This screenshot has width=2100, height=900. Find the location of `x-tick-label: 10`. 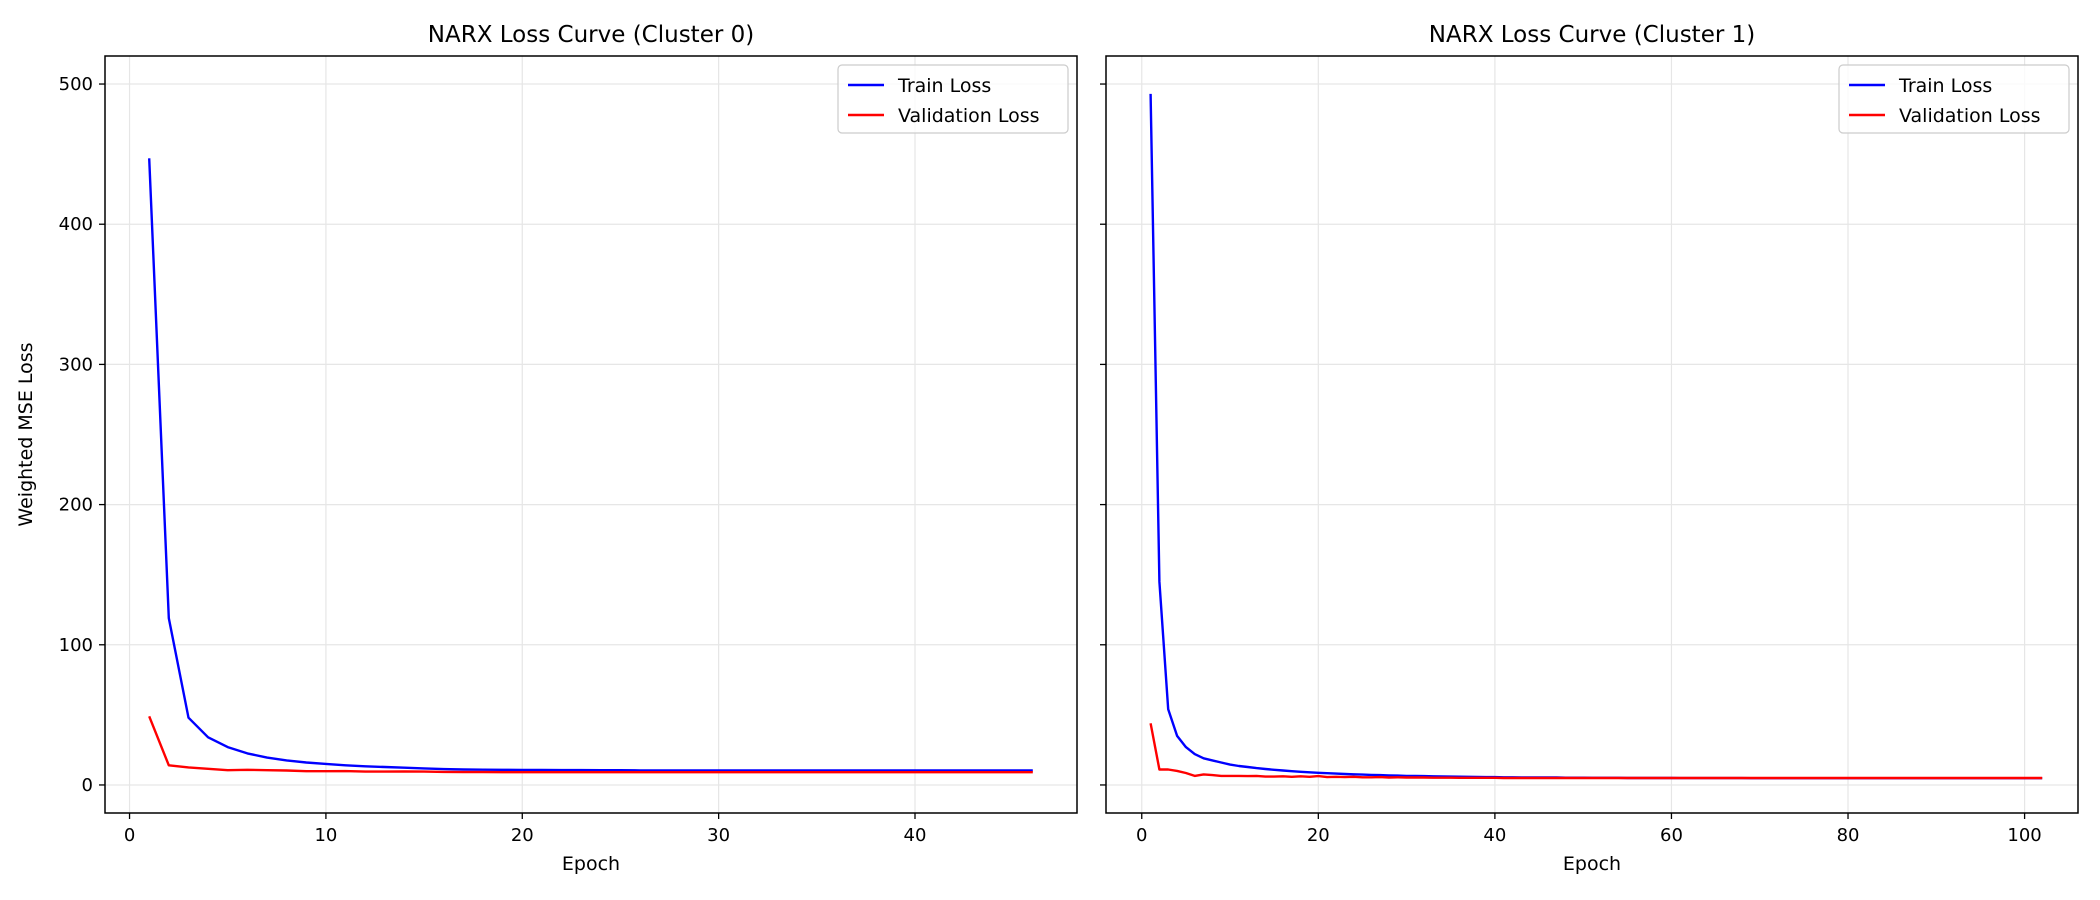

x-tick-label: 10 is located at coordinates (325, 835).